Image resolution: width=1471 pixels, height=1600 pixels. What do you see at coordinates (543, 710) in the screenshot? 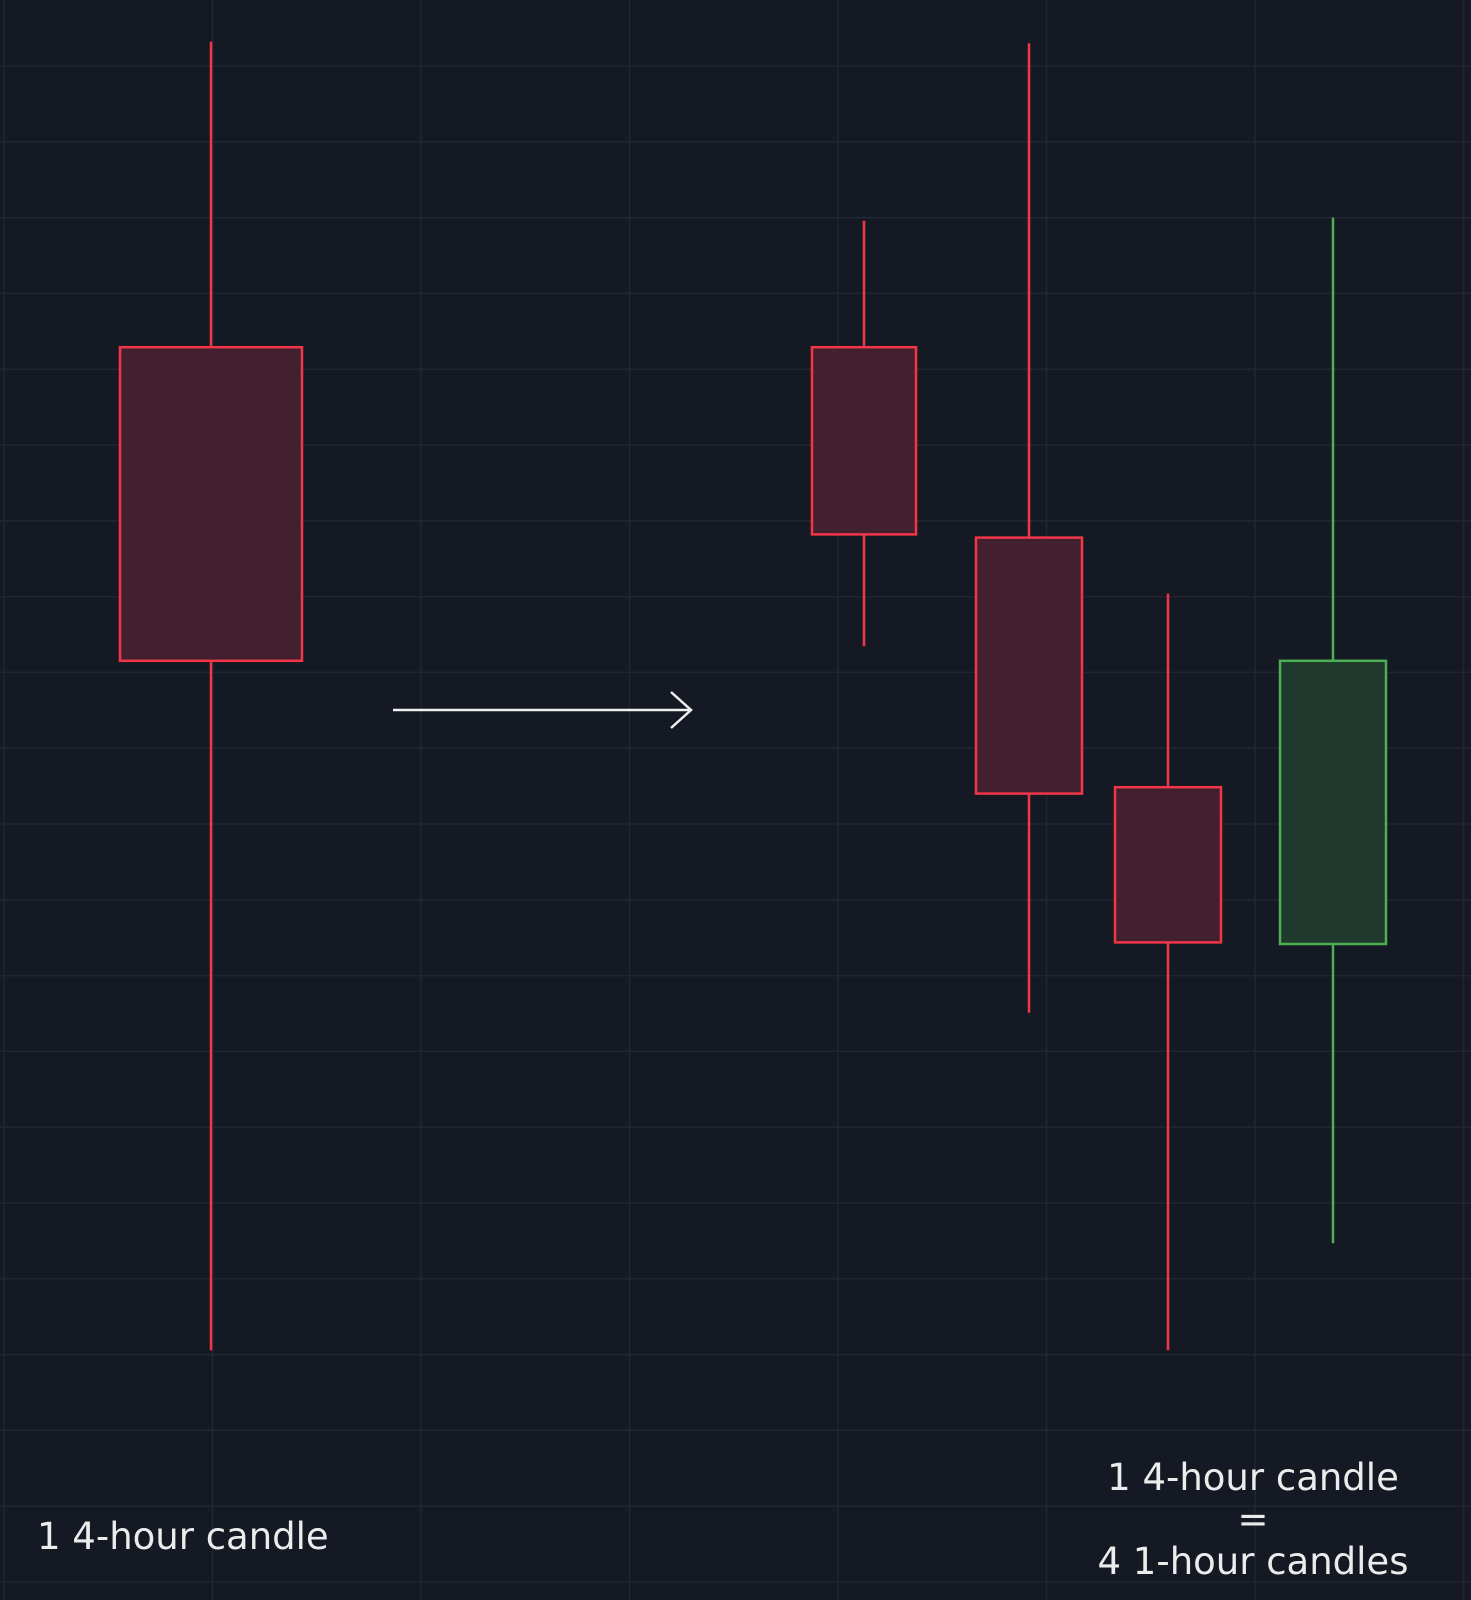
I see `arrow-annotation` at bounding box center [543, 710].